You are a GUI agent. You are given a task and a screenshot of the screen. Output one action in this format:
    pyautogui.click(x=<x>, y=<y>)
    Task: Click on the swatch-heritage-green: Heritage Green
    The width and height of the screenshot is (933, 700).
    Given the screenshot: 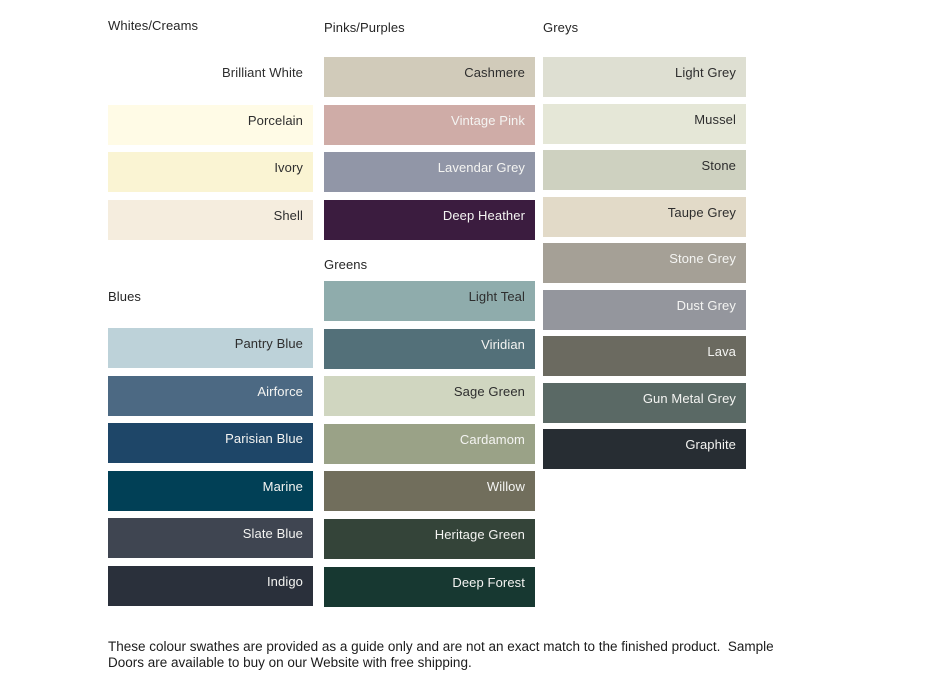 What is the action you would take?
    pyautogui.click(x=429, y=538)
    